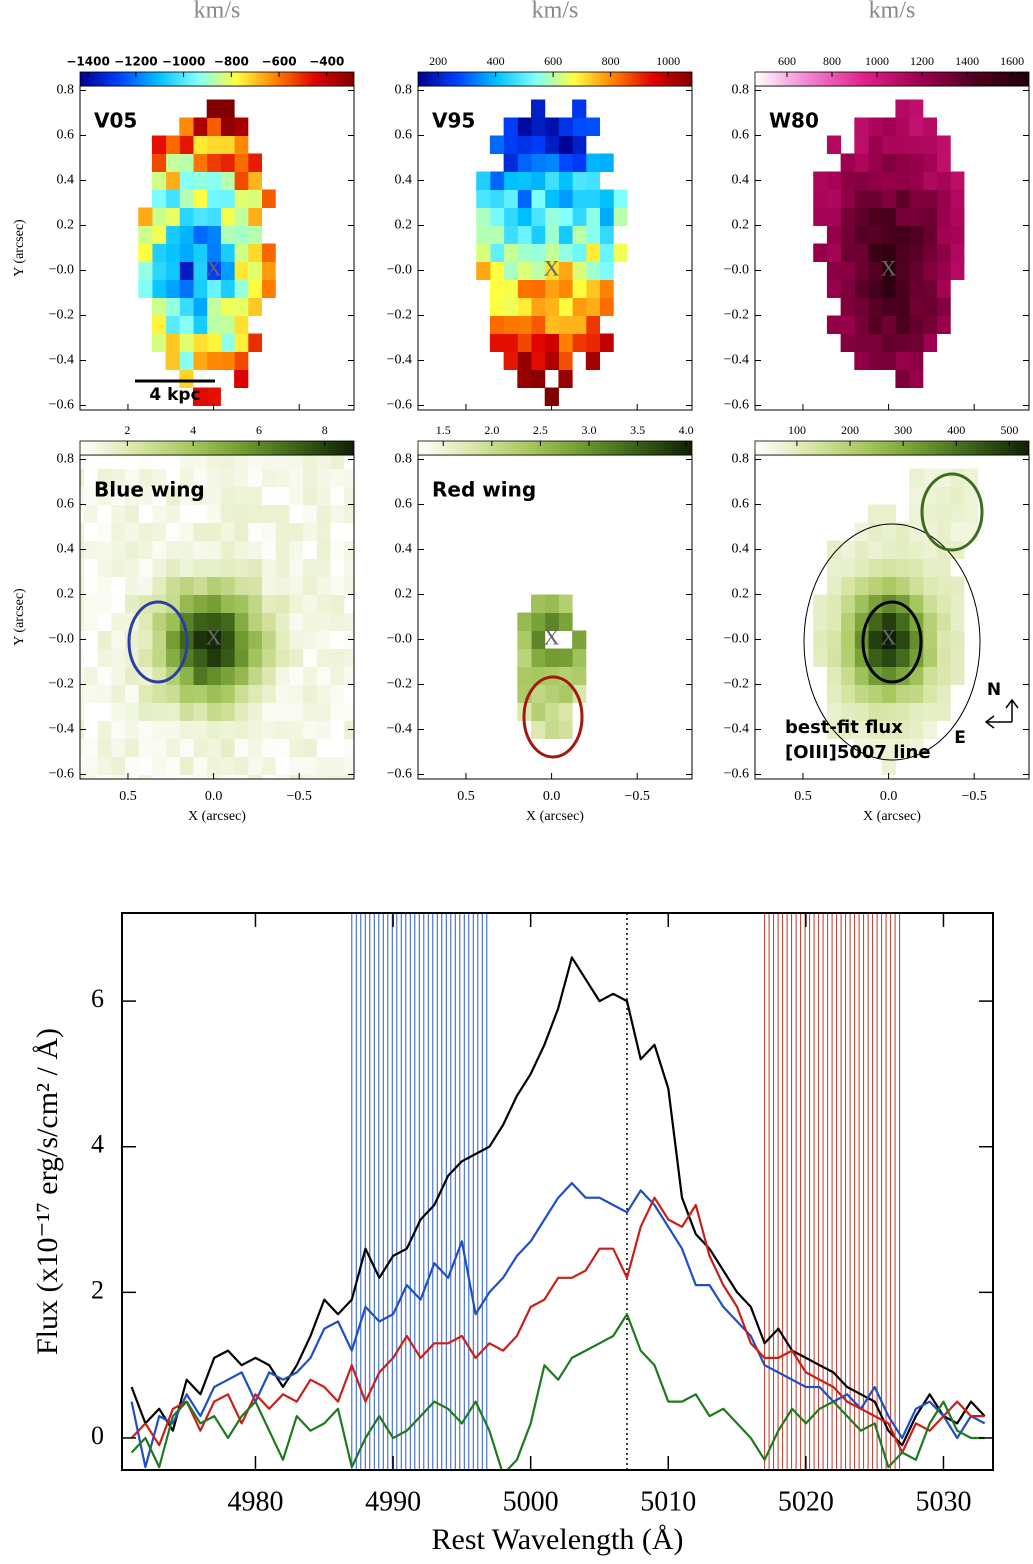 Image resolution: width=1033 pixels, height=1564 pixels. What do you see at coordinates (952, 512) in the screenshot?
I see `clump-region` at bounding box center [952, 512].